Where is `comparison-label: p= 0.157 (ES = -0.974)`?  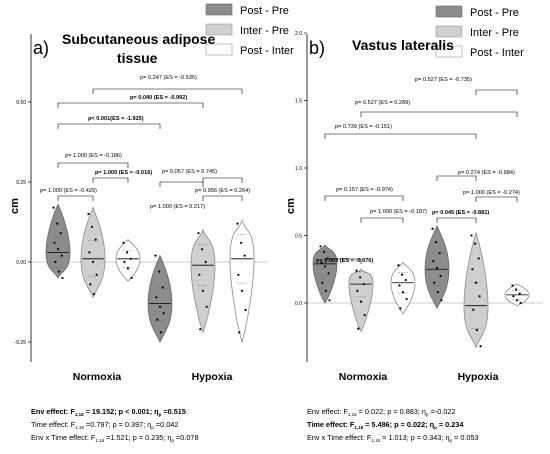
comparison-label: p= 0.157 (ES = -0.974) is located at coordinates (364, 190).